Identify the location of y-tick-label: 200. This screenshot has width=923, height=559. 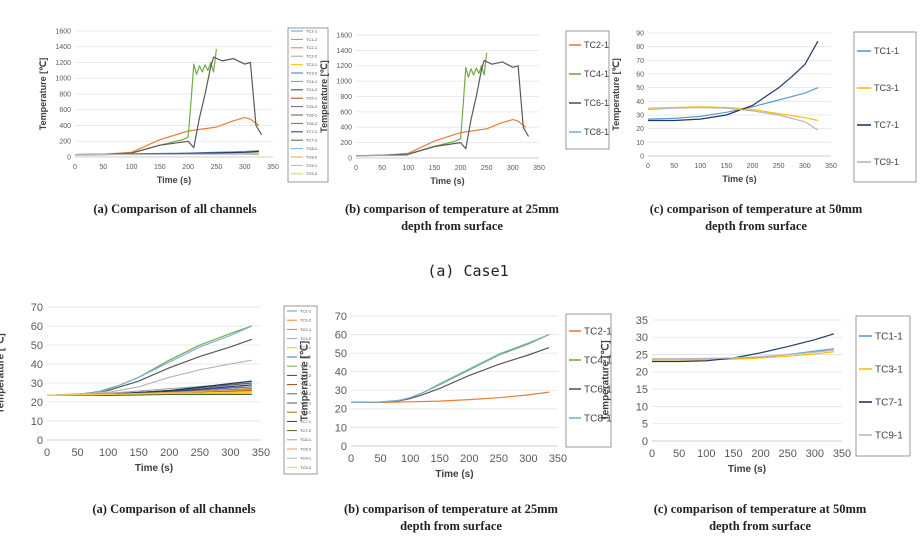
(346, 143).